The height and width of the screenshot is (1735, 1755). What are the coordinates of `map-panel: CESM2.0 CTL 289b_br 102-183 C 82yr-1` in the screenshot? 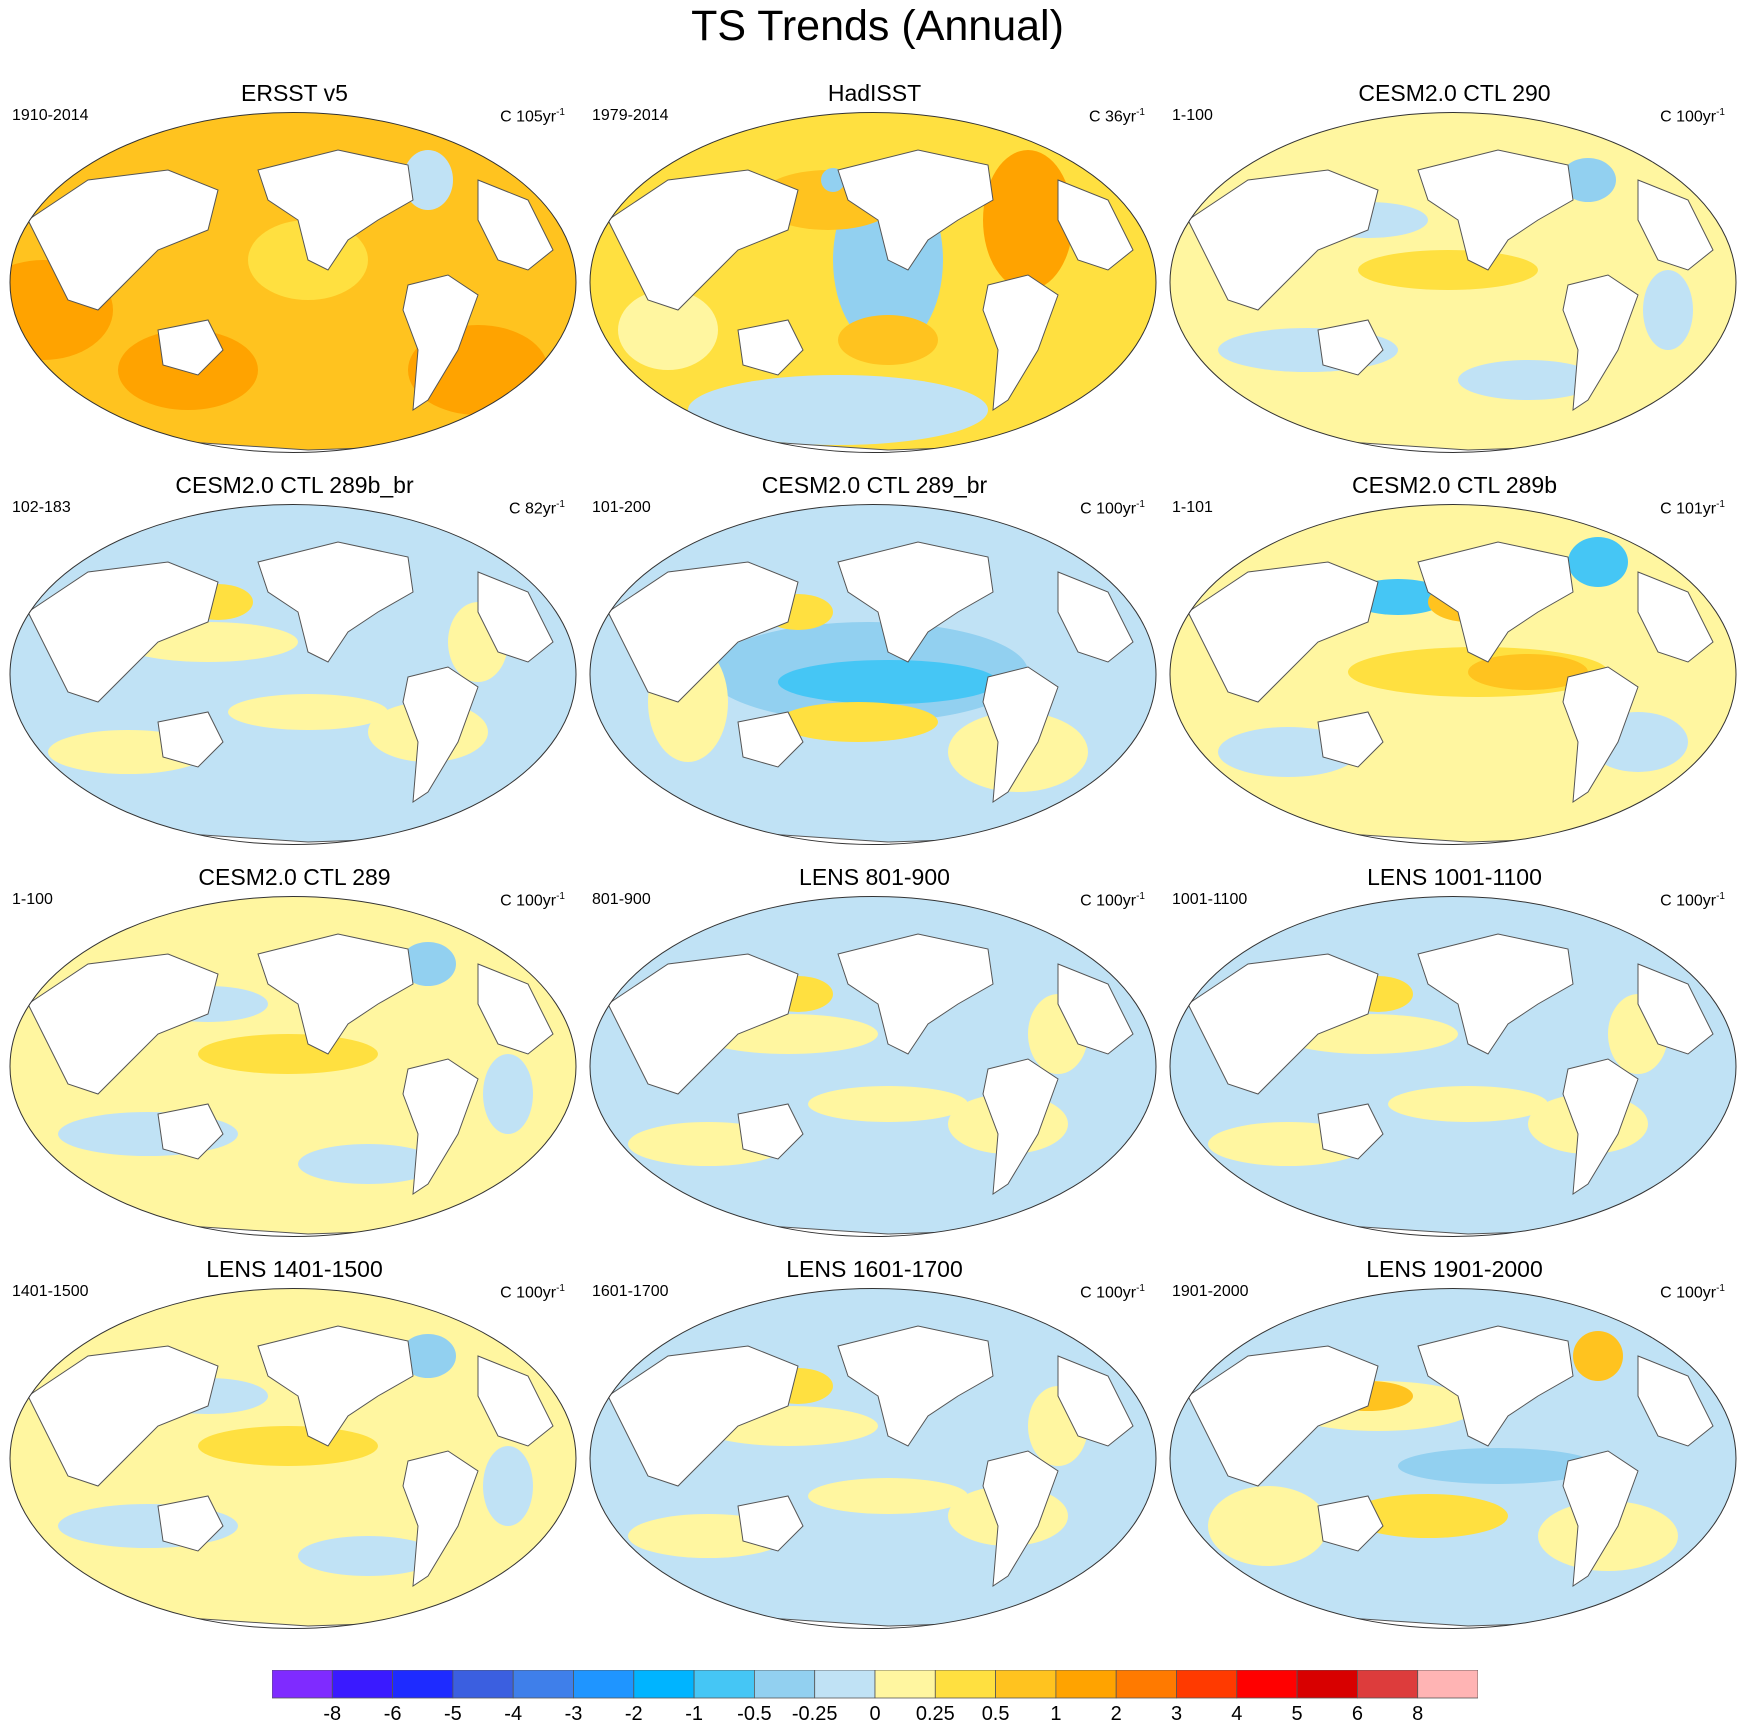 It's located at (294, 669).